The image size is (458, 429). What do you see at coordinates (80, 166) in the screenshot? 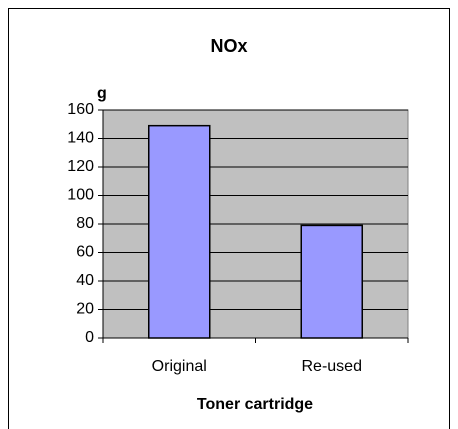
I see `y-tick-label: 120` at bounding box center [80, 166].